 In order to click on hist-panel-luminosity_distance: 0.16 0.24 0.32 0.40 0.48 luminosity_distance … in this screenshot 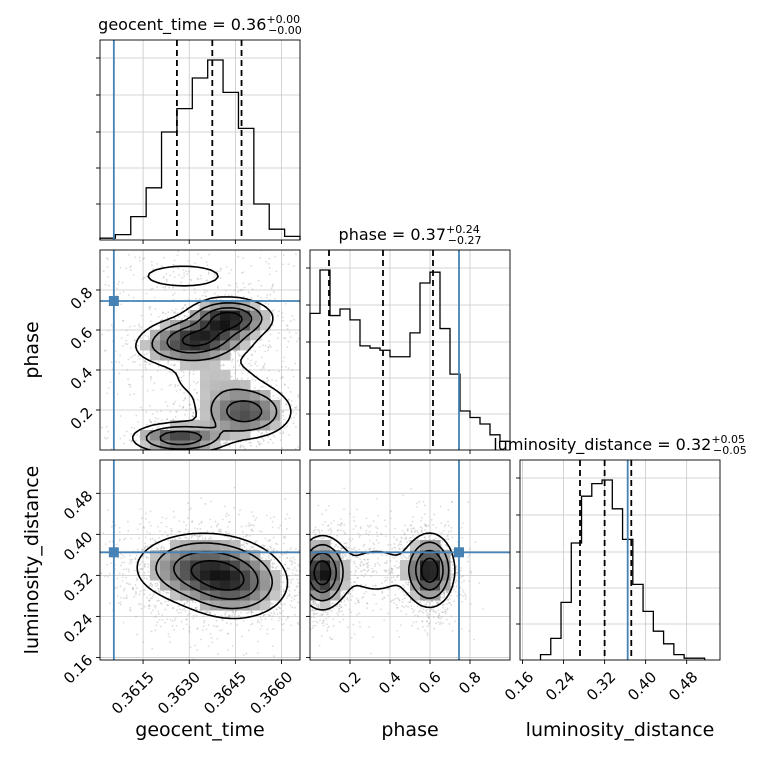, I will do `click(620, 568)`.